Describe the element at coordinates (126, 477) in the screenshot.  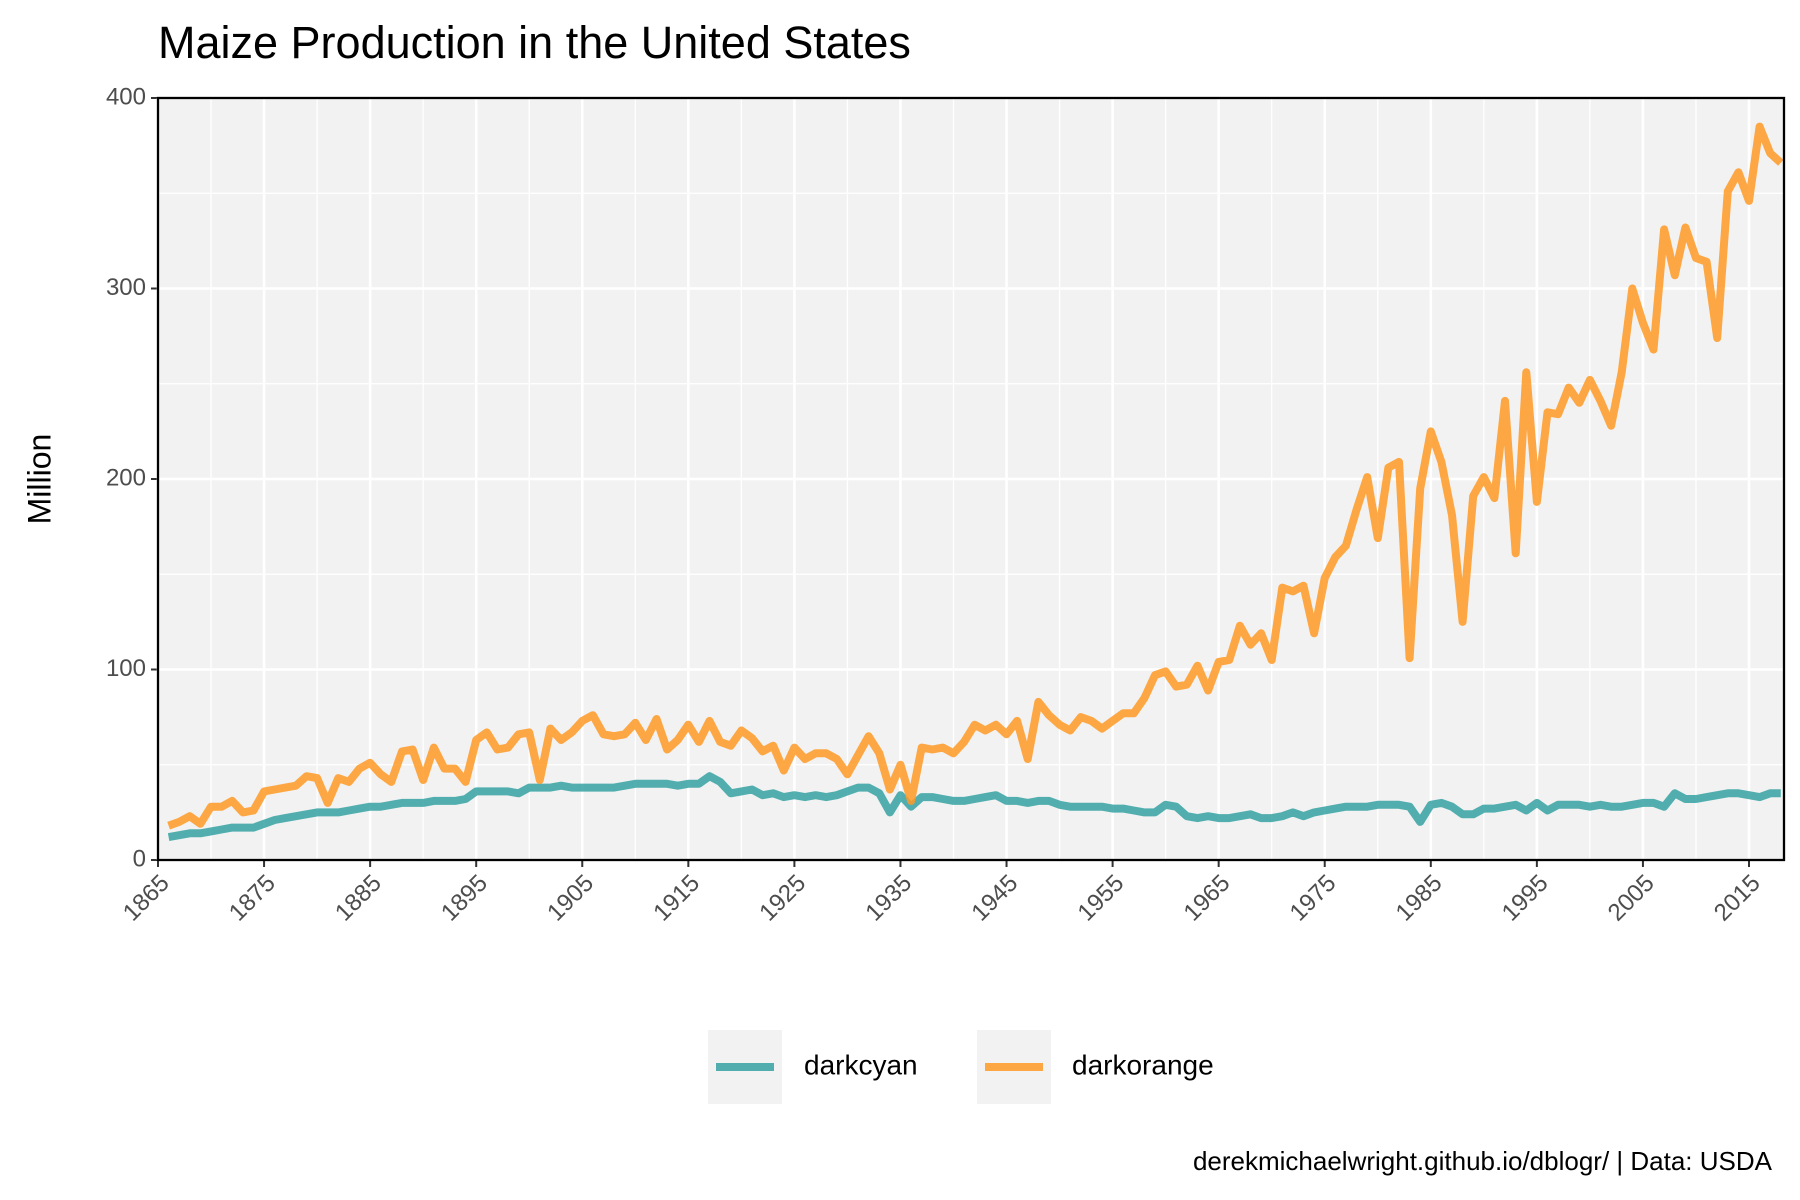
I see `y-tick-label: 200` at that location.